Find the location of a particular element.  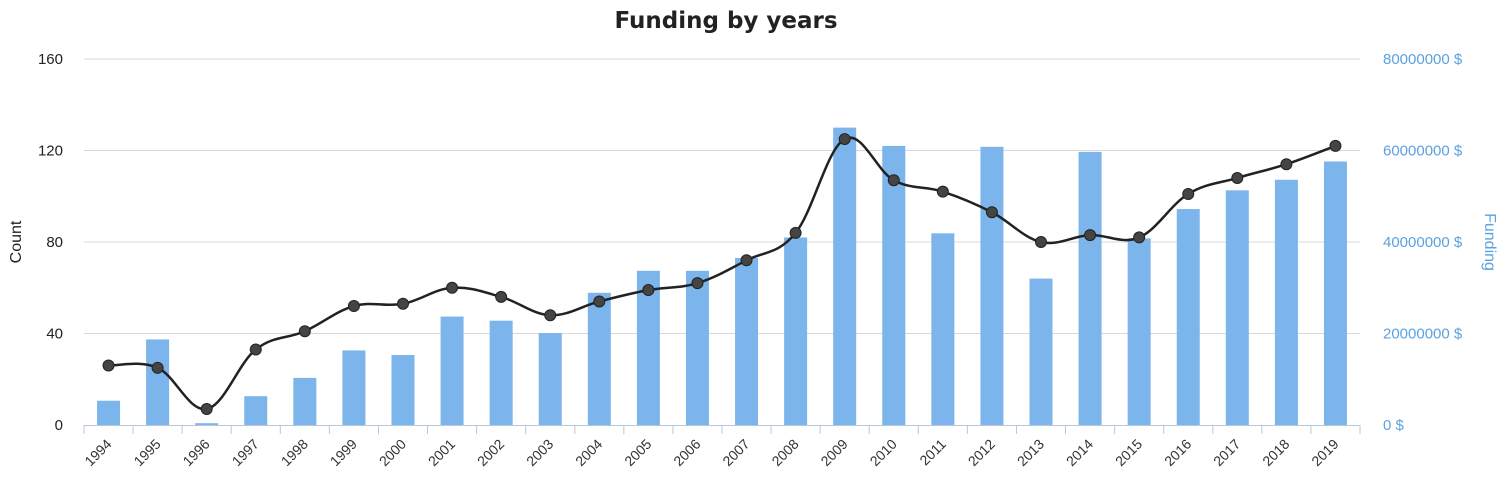

y-right-tick-label: 60000000 $ is located at coordinates (1423, 151).